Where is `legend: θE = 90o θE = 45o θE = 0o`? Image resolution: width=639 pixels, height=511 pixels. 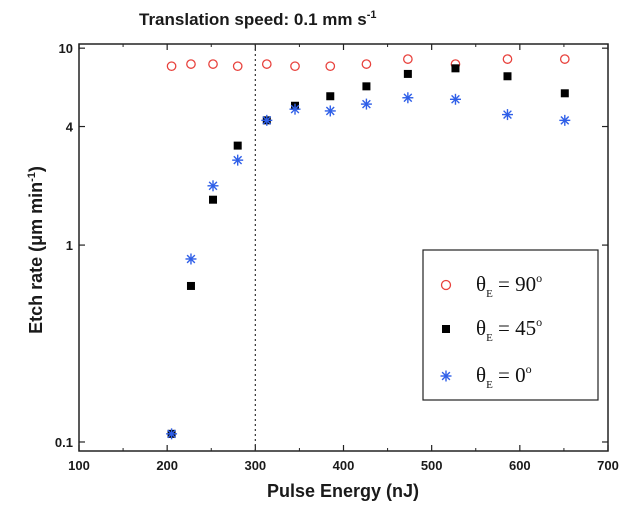
legend: θE = 90o θE = 45o θE = 0o is located at coordinates (510, 325).